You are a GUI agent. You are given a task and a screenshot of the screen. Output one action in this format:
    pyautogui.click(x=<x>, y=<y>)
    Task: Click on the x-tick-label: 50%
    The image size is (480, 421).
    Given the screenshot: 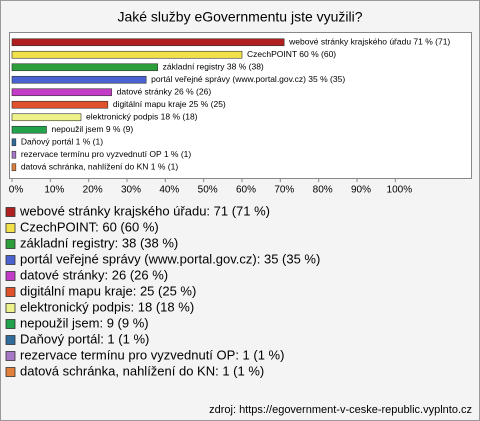 What is the action you would take?
    pyautogui.click(x=208, y=190)
    